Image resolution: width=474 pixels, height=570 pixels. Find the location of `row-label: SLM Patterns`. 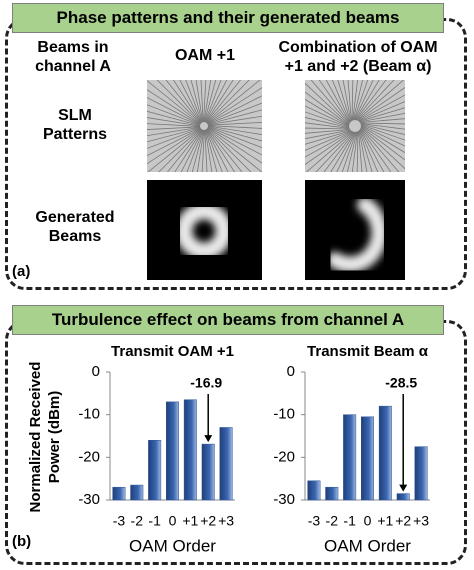

row-label: SLM Patterns is located at coordinates (75, 125).